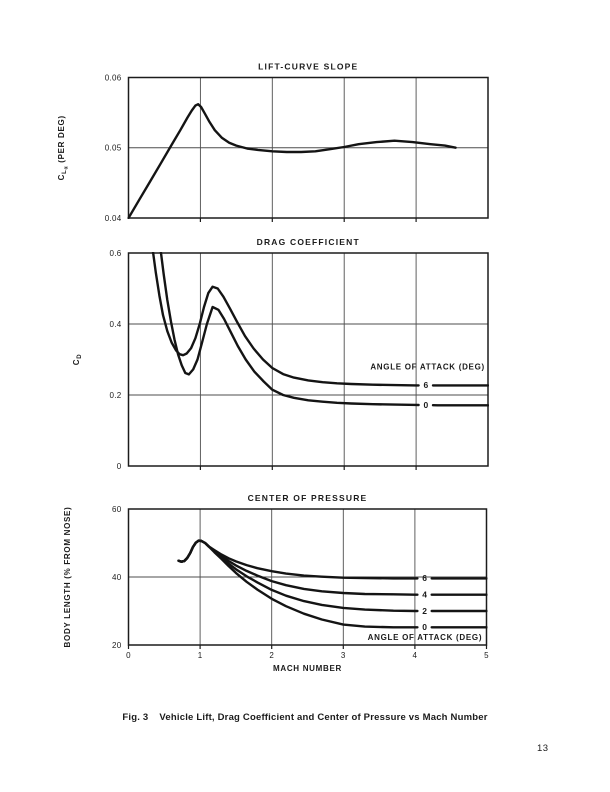 This screenshot has width=610, height=792. I want to click on svg-text: MACH NUMBER, so click(307, 668).